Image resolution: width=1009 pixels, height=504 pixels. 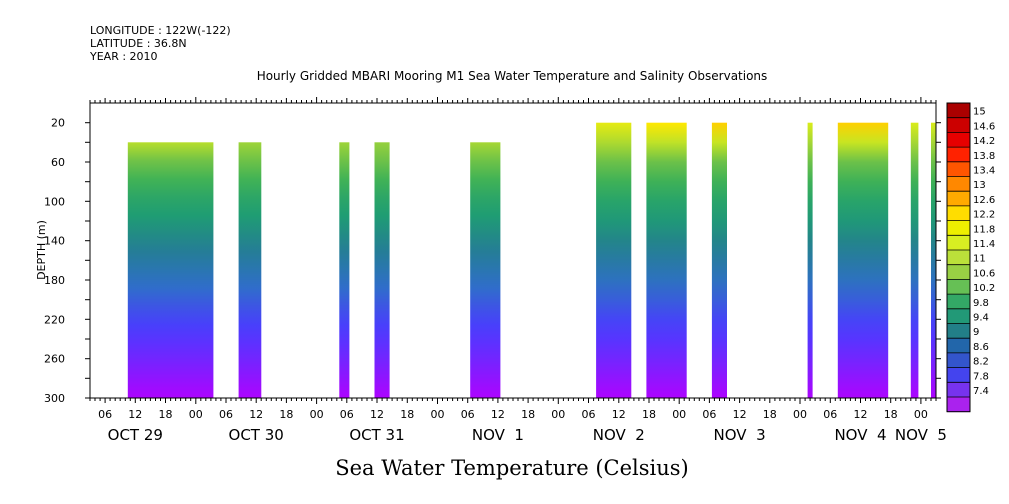 I want to click on colorbar-label: 12.6, so click(x=984, y=200).